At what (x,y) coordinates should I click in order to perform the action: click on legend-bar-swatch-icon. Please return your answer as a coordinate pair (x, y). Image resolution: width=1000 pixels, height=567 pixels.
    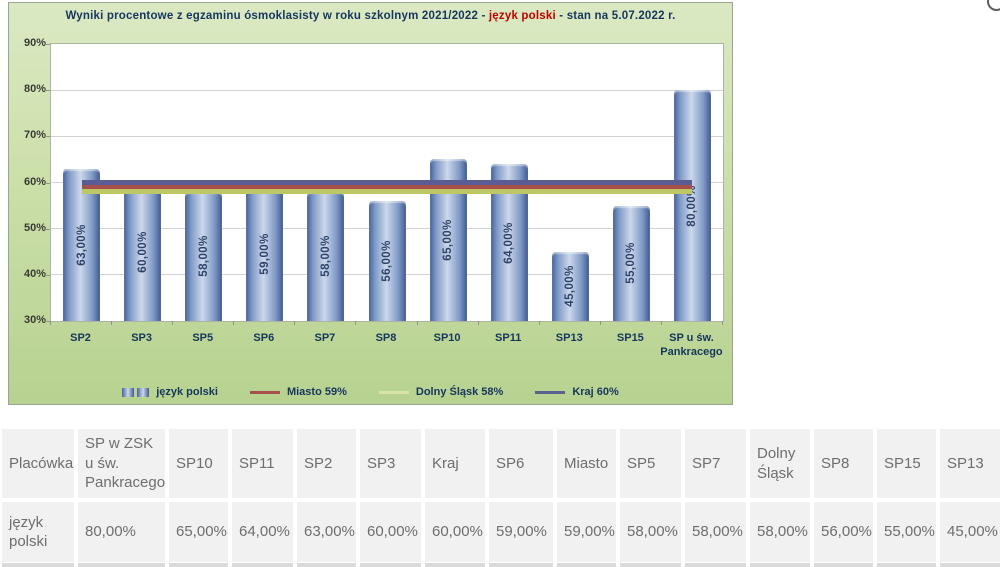
    Looking at the image, I should click on (136, 392).